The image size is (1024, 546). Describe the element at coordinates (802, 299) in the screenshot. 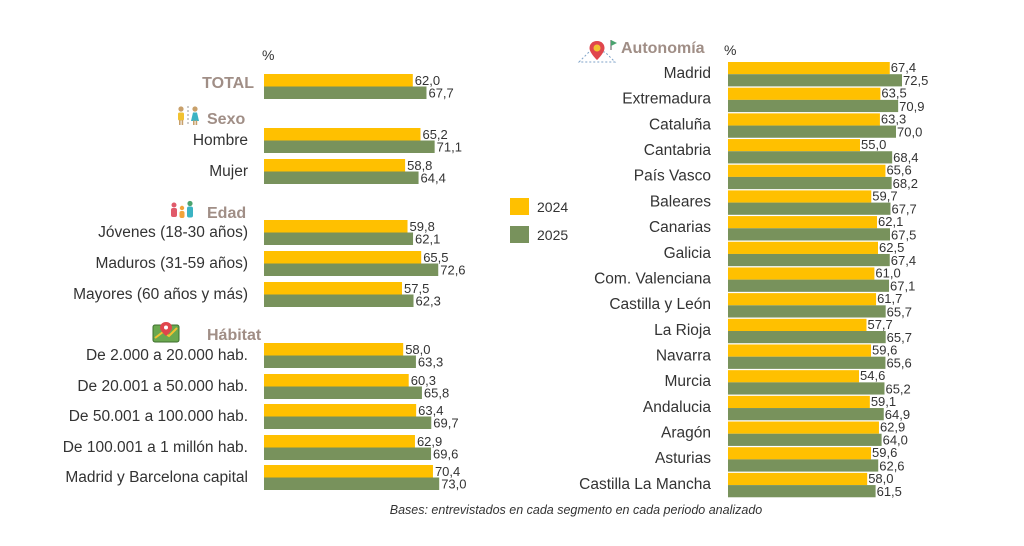

I see `region-bar-2024-castilla-y-leon` at that location.